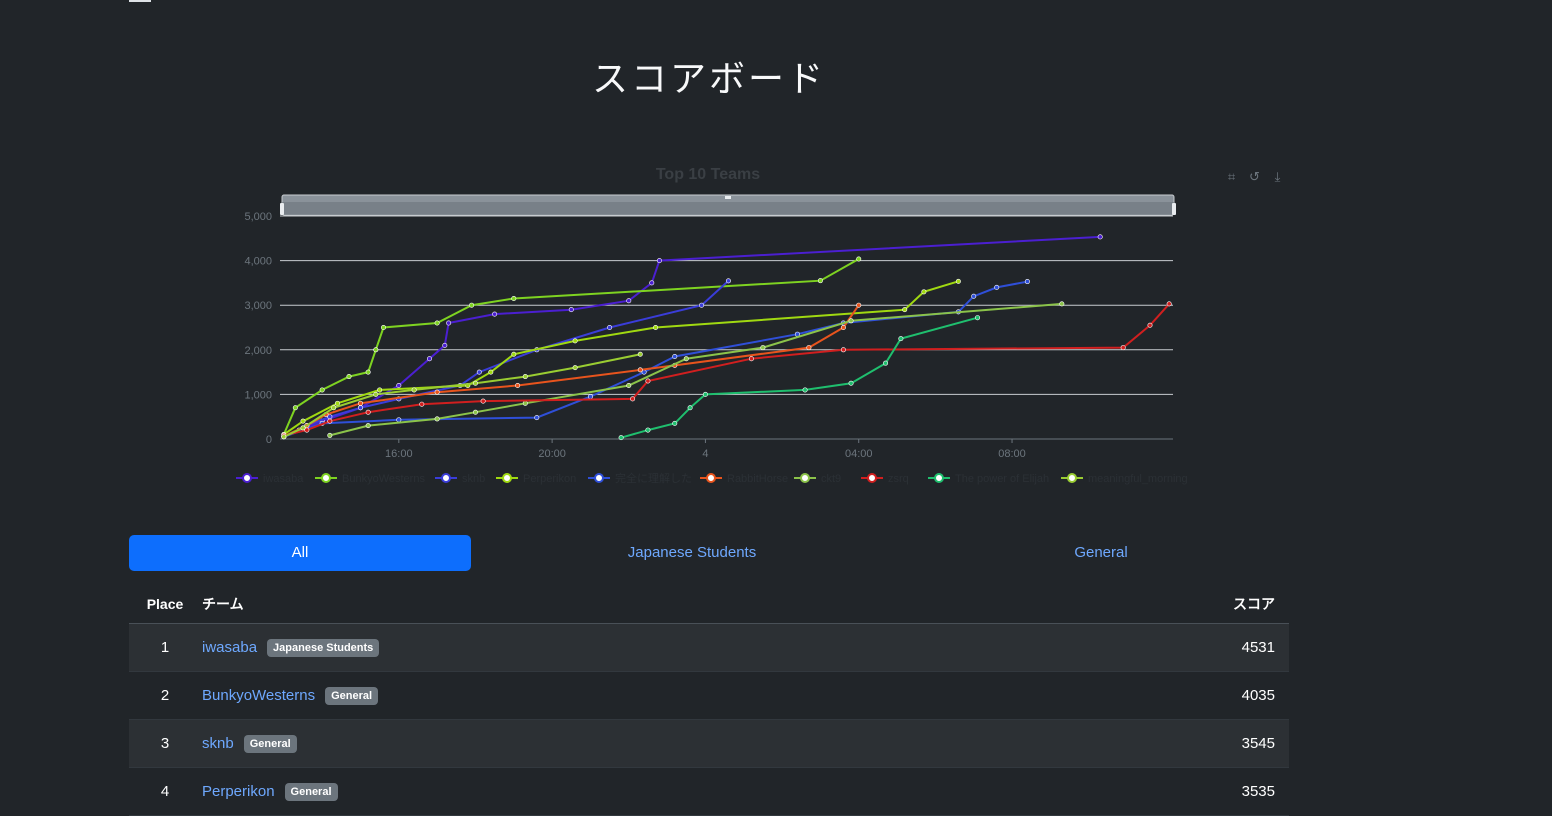 The width and height of the screenshot is (1552, 816). What do you see at coordinates (383, 479) in the screenshot?
I see `legend-label: BunkyoWesterns` at bounding box center [383, 479].